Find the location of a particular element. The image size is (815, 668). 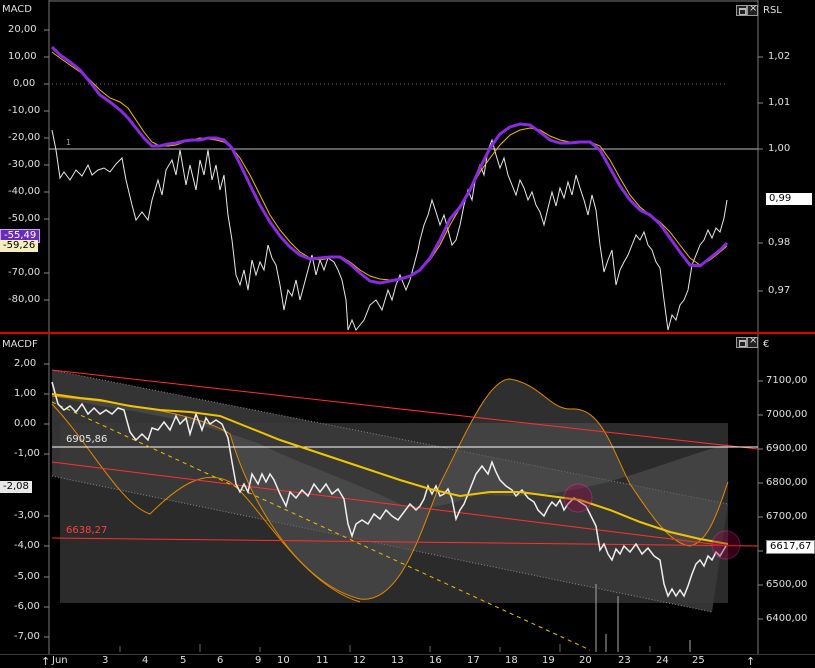

date-label: 10 is located at coordinates (283, 660).